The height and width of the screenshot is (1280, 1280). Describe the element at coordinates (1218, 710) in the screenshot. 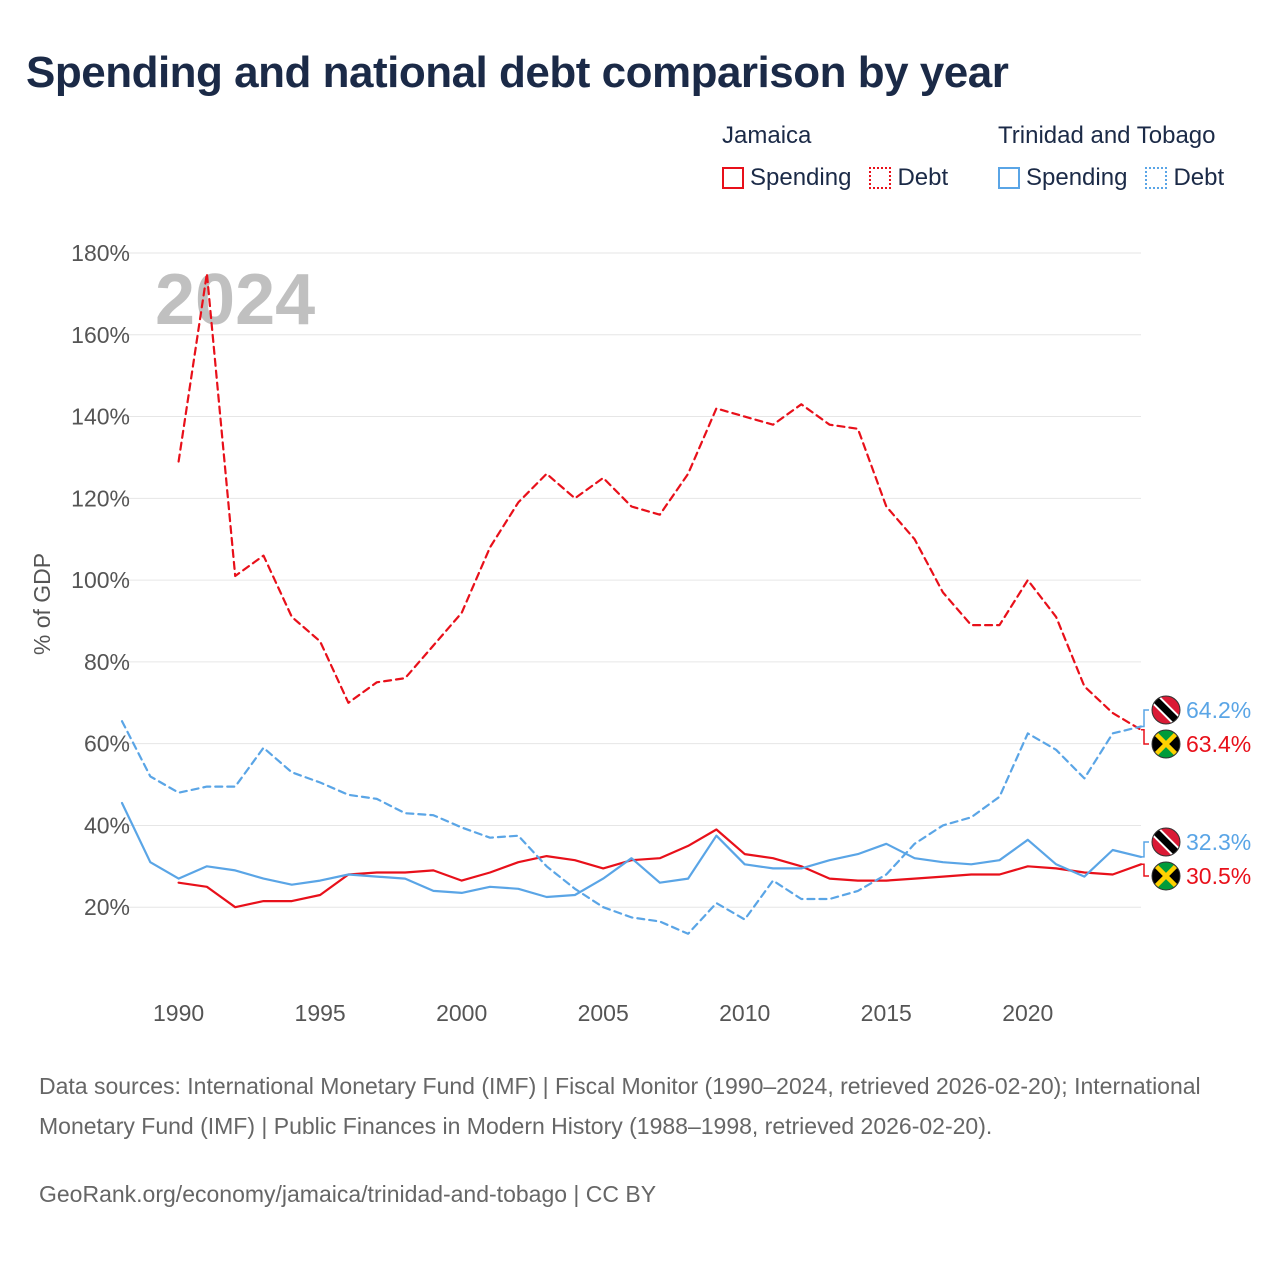

I see `end-value-label: 64.2%` at that location.